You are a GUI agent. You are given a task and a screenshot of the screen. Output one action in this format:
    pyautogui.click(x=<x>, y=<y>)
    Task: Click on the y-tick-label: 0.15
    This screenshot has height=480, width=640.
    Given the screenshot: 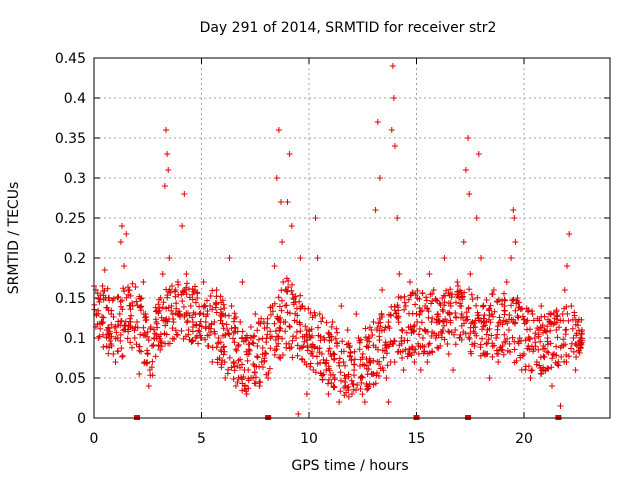 What is the action you would take?
    pyautogui.click(x=70, y=299)
    